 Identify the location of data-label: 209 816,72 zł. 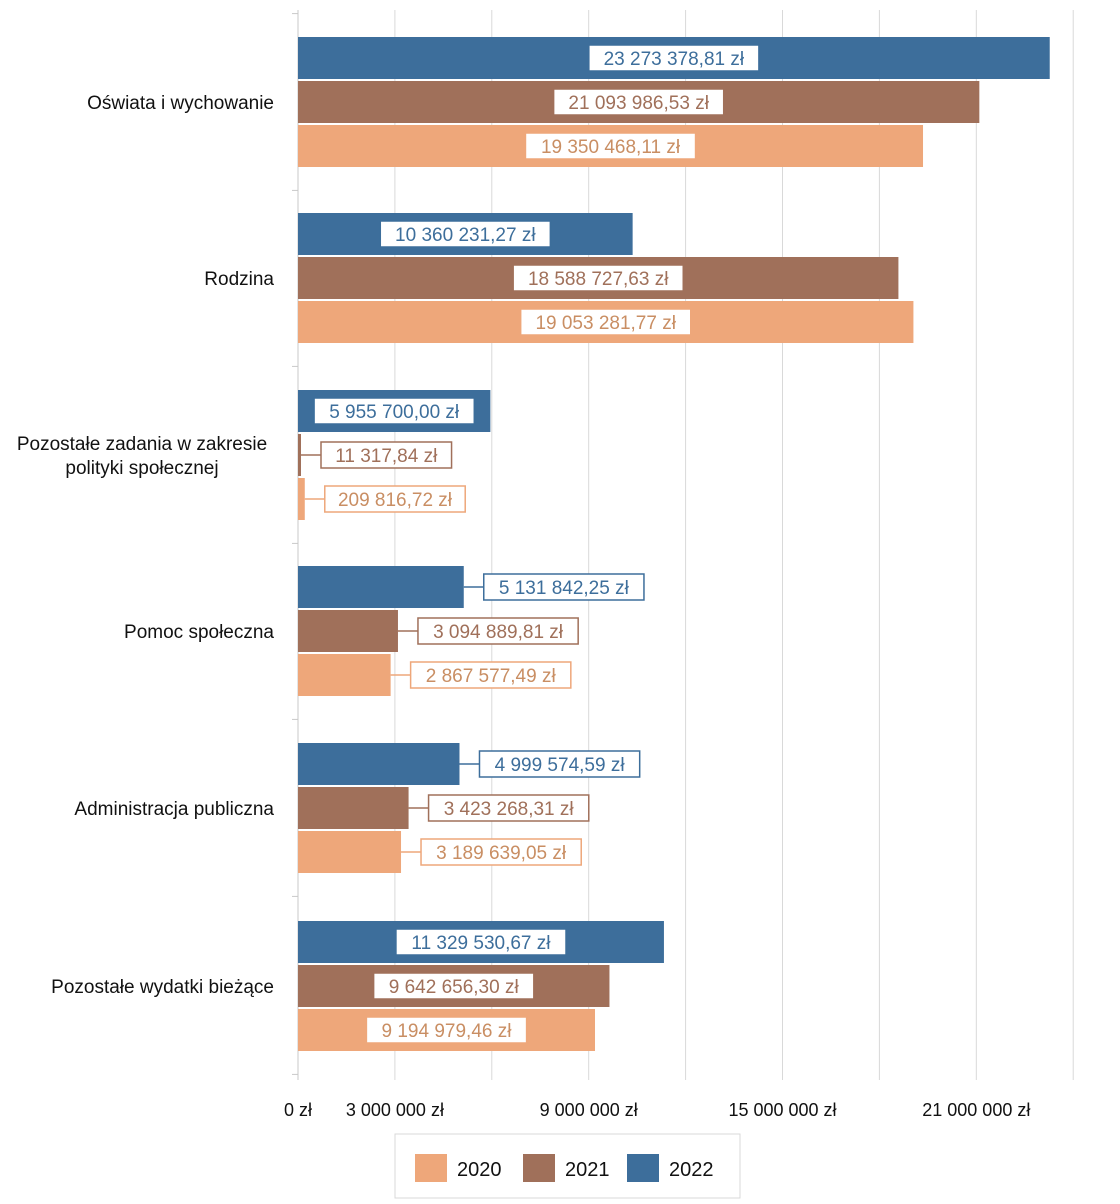
(395, 500).